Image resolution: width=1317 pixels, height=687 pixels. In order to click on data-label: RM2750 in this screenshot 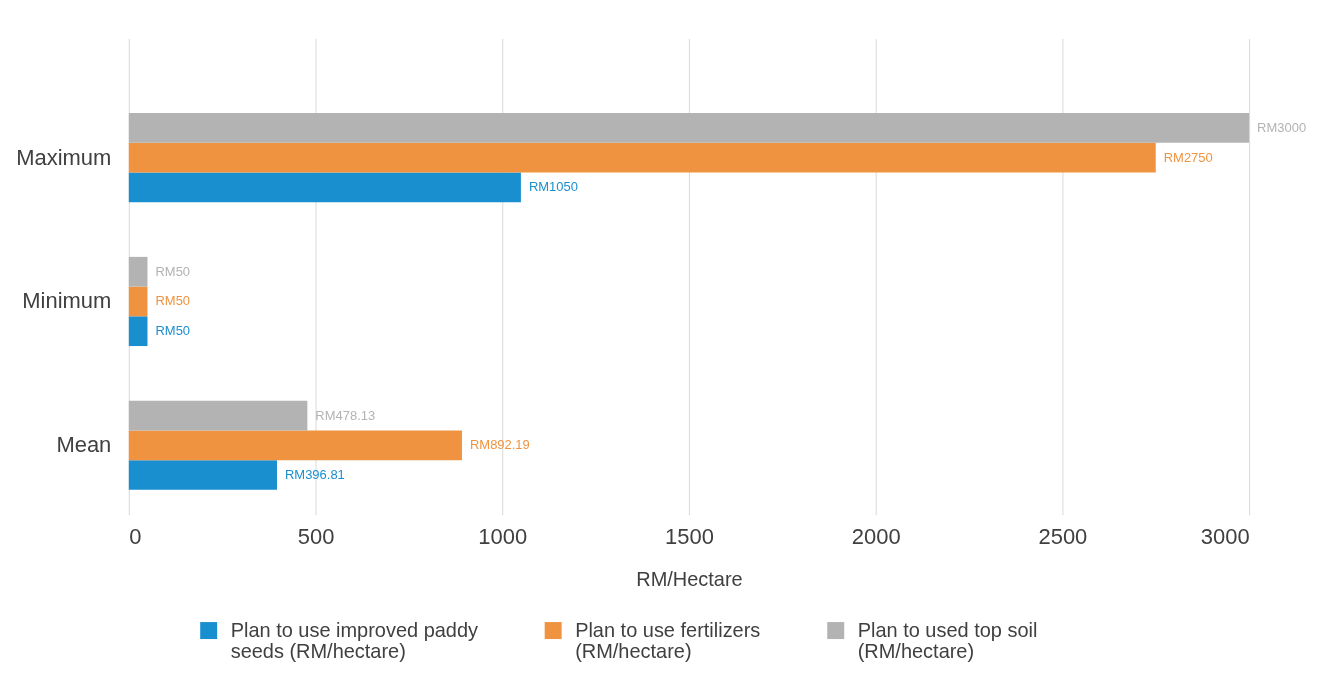, I will do `click(1188, 157)`.